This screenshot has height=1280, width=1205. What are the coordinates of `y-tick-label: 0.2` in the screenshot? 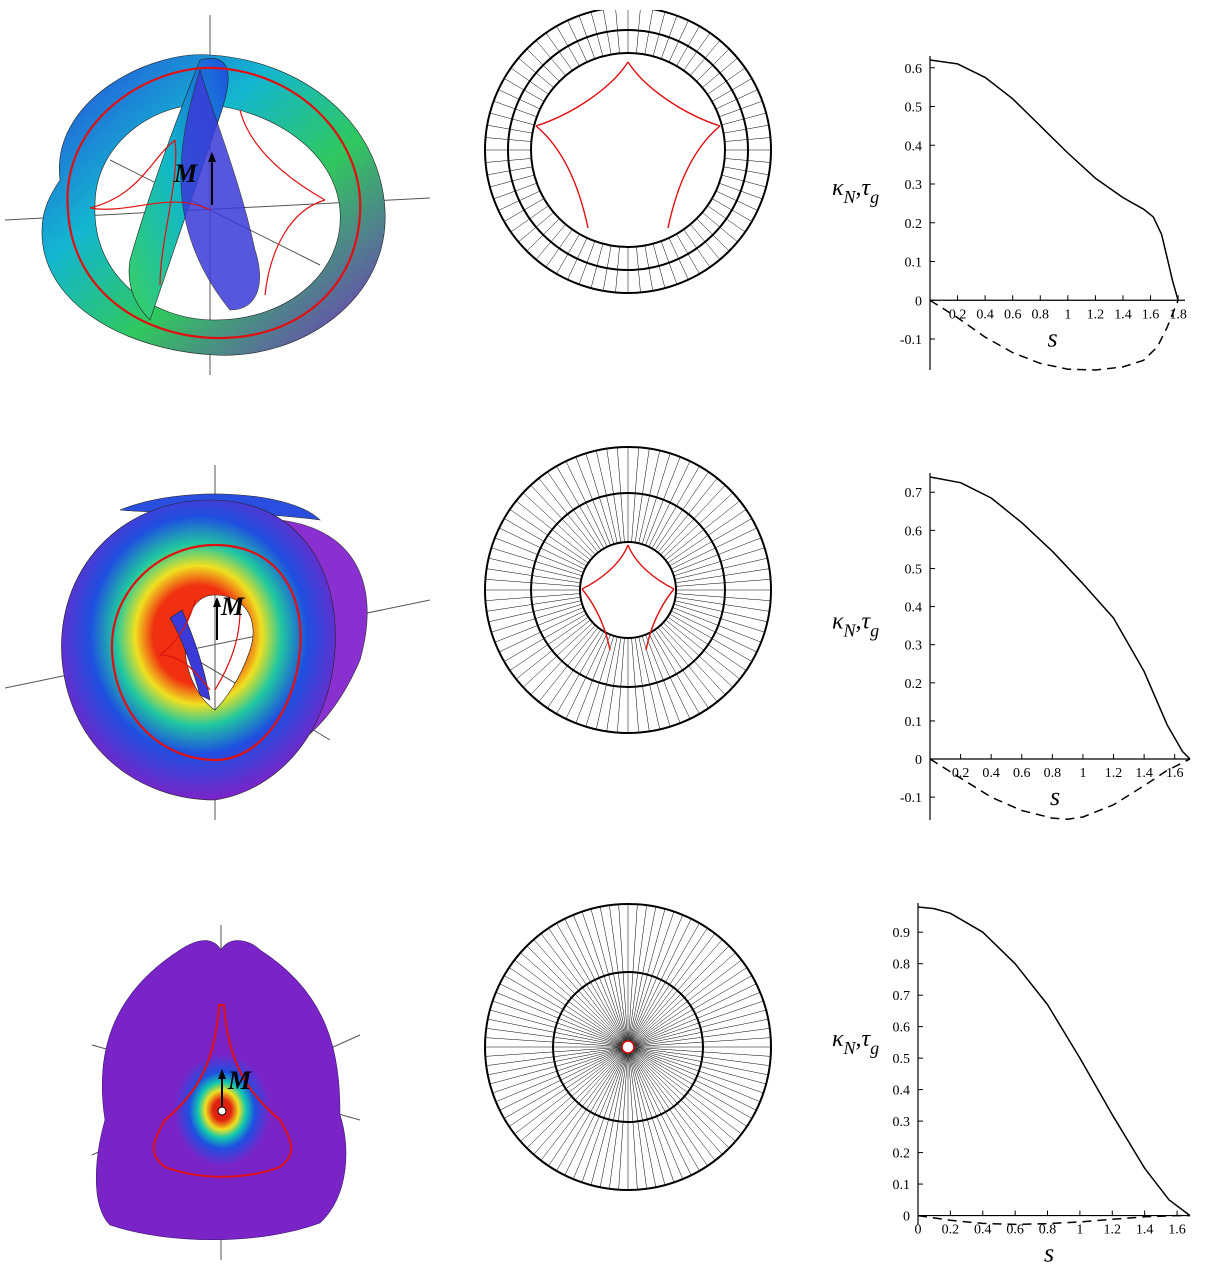 It's located at (902, 1154).